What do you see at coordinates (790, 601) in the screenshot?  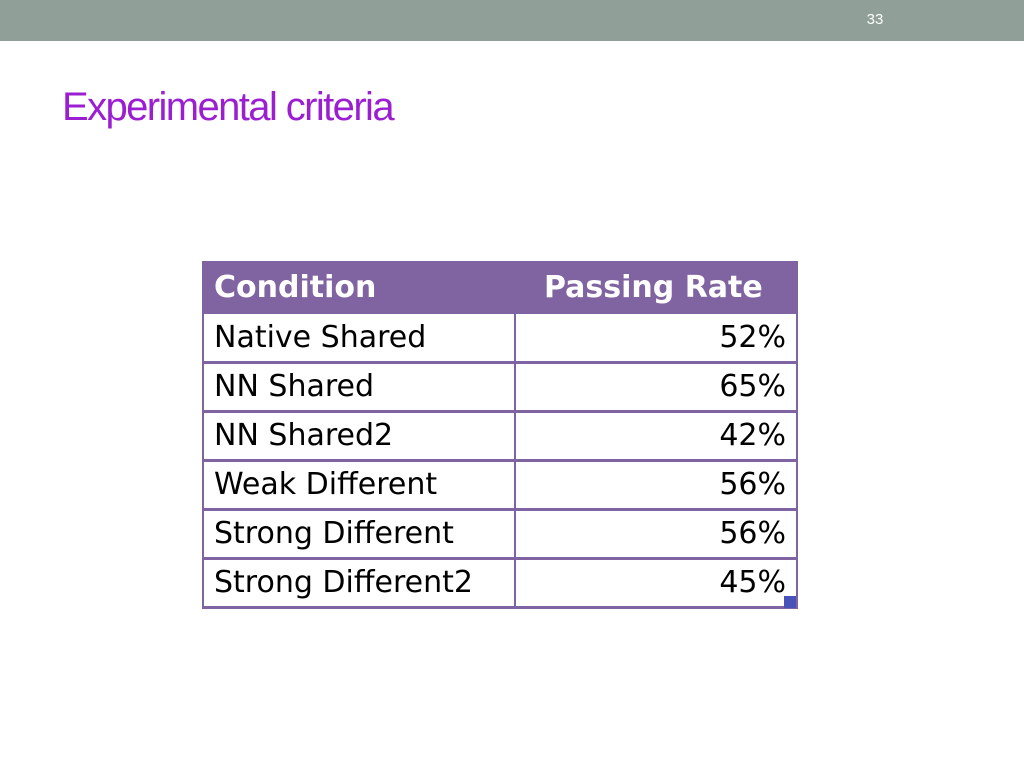 I see `table-resize-handle` at bounding box center [790, 601].